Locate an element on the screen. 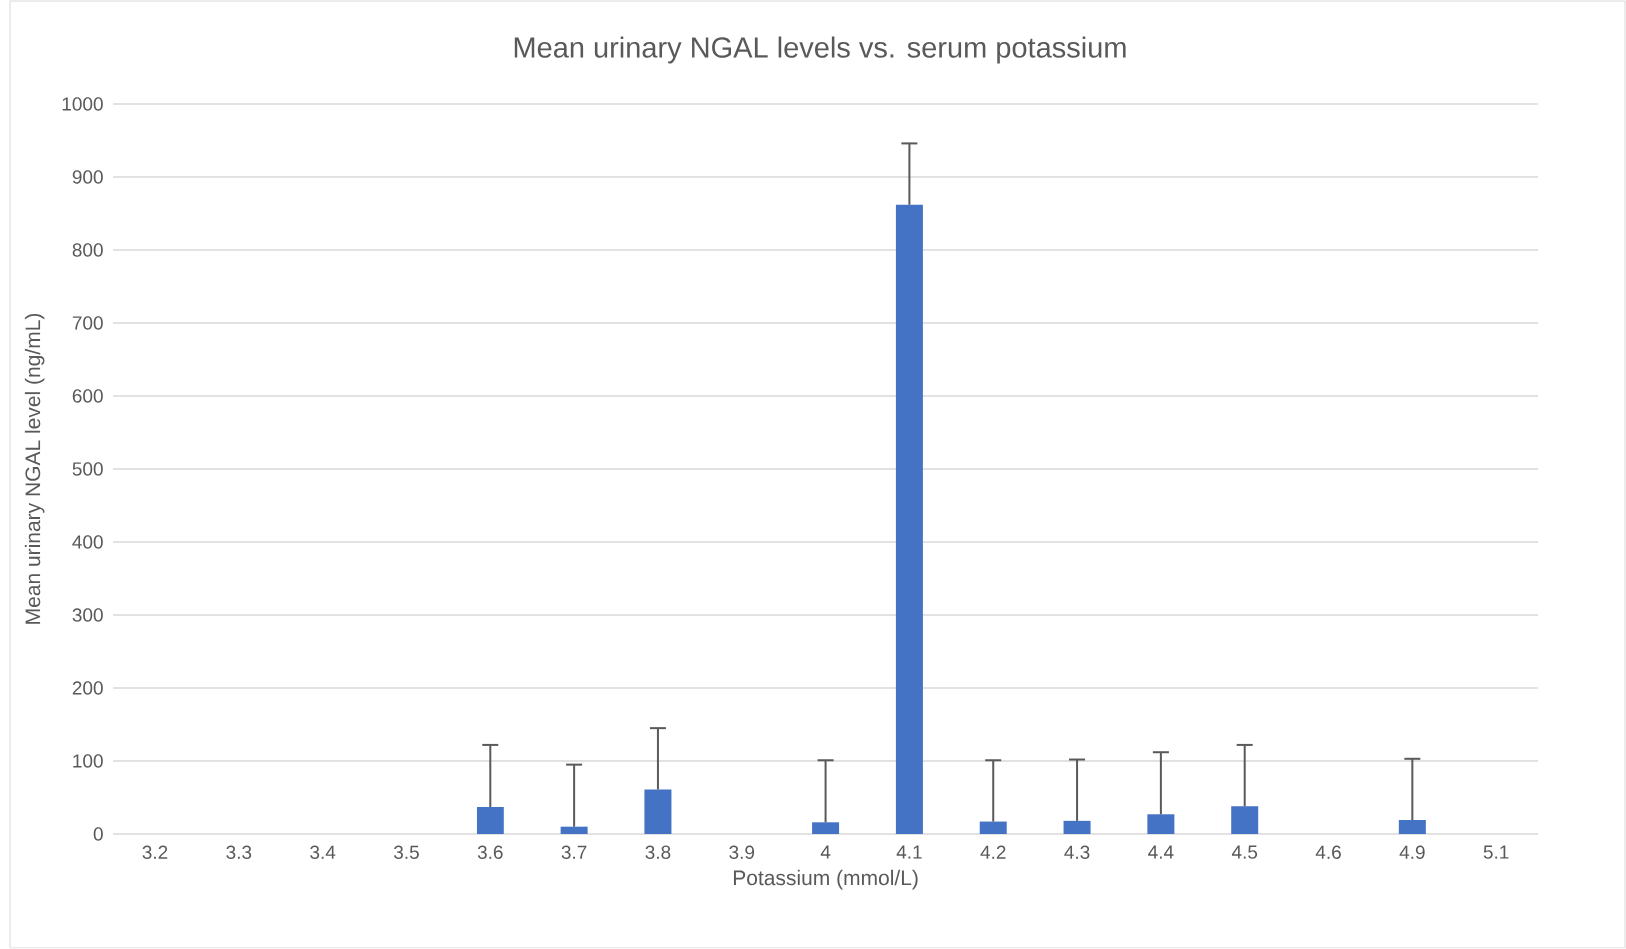 The height and width of the screenshot is (949, 1626). x-tick-label: 3.7 is located at coordinates (574, 852).